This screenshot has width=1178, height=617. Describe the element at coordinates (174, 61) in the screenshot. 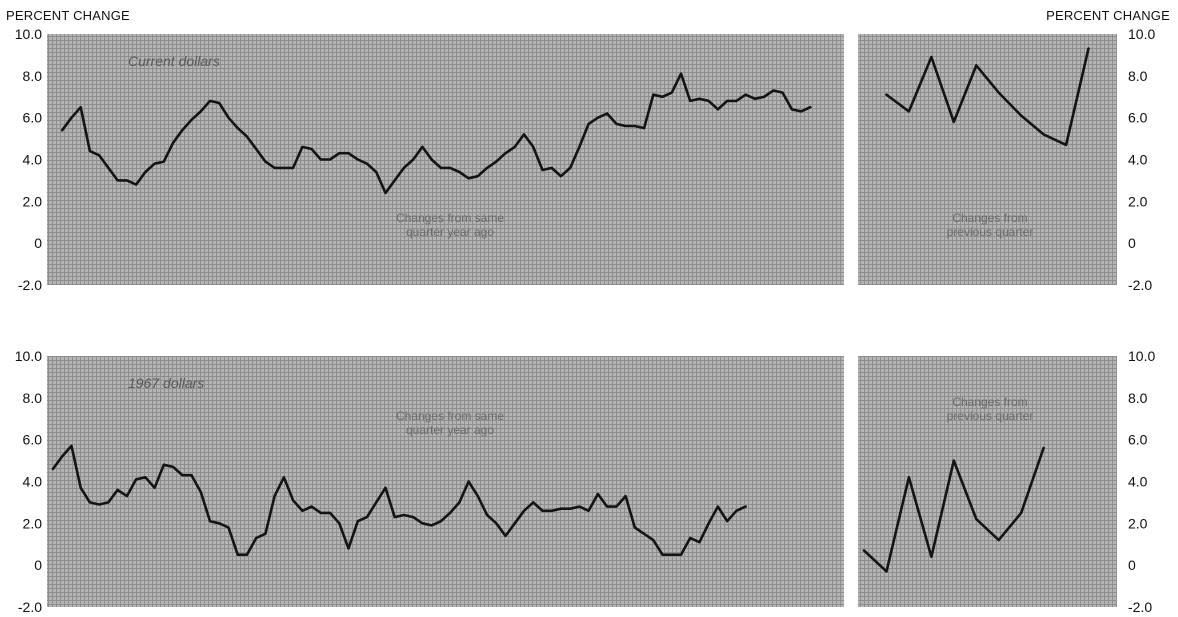

I see `panel-title: Current dollars` at that location.